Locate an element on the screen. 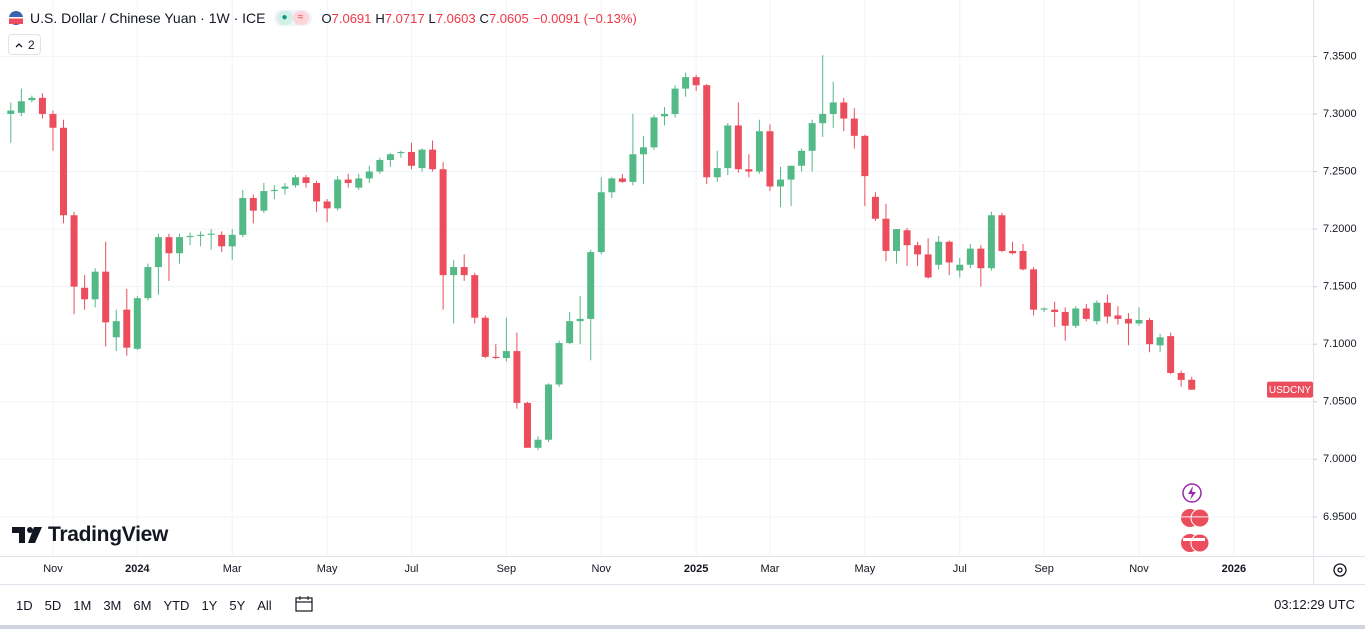  range-button: 6M is located at coordinates (142, 605).